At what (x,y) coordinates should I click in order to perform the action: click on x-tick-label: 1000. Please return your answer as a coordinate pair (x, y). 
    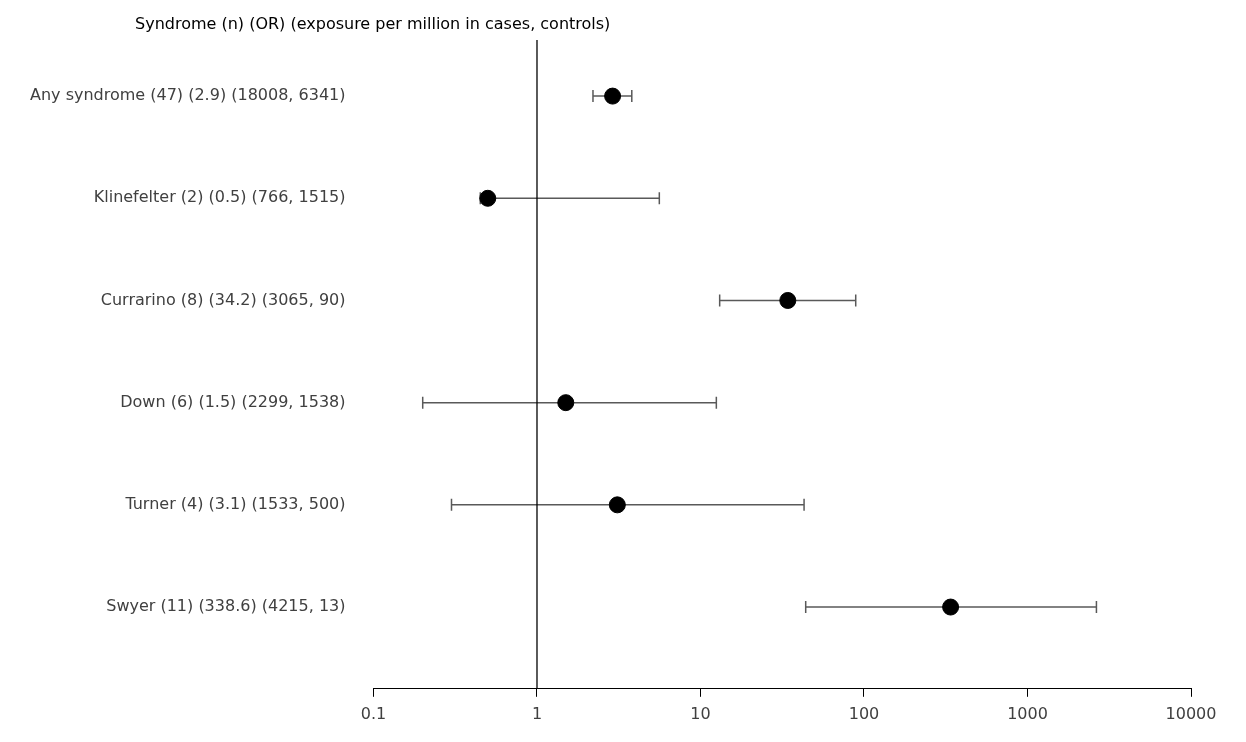
    Looking at the image, I should click on (1027, 713).